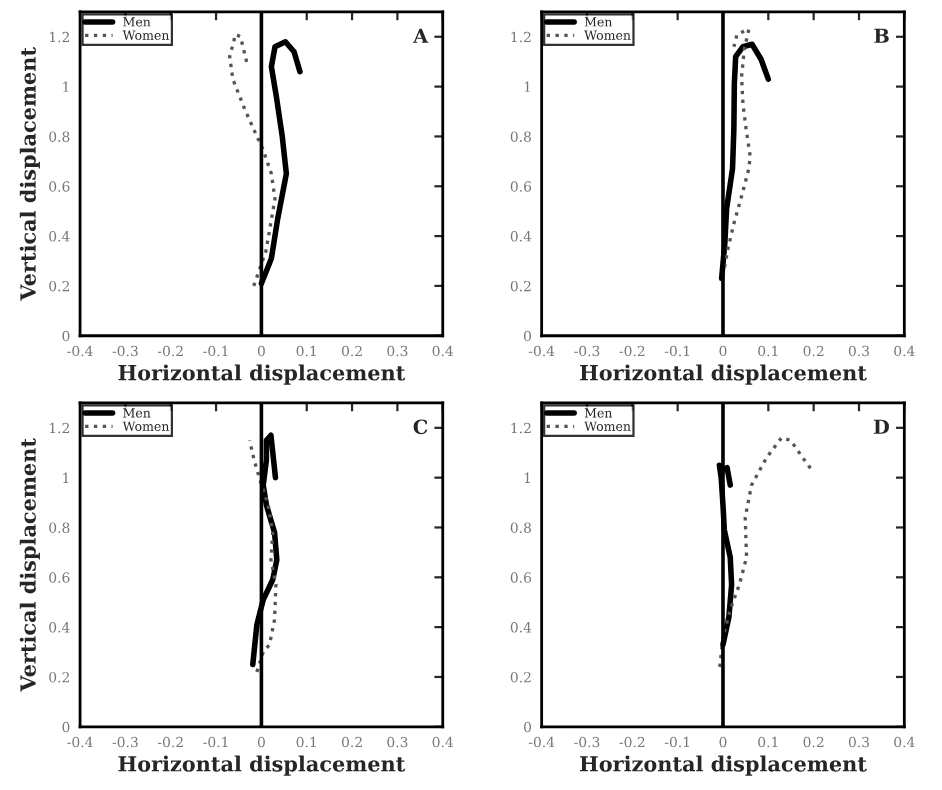 This screenshot has height=790, width=942. What do you see at coordinates (420, 427) in the screenshot?
I see `annotation: C` at bounding box center [420, 427].